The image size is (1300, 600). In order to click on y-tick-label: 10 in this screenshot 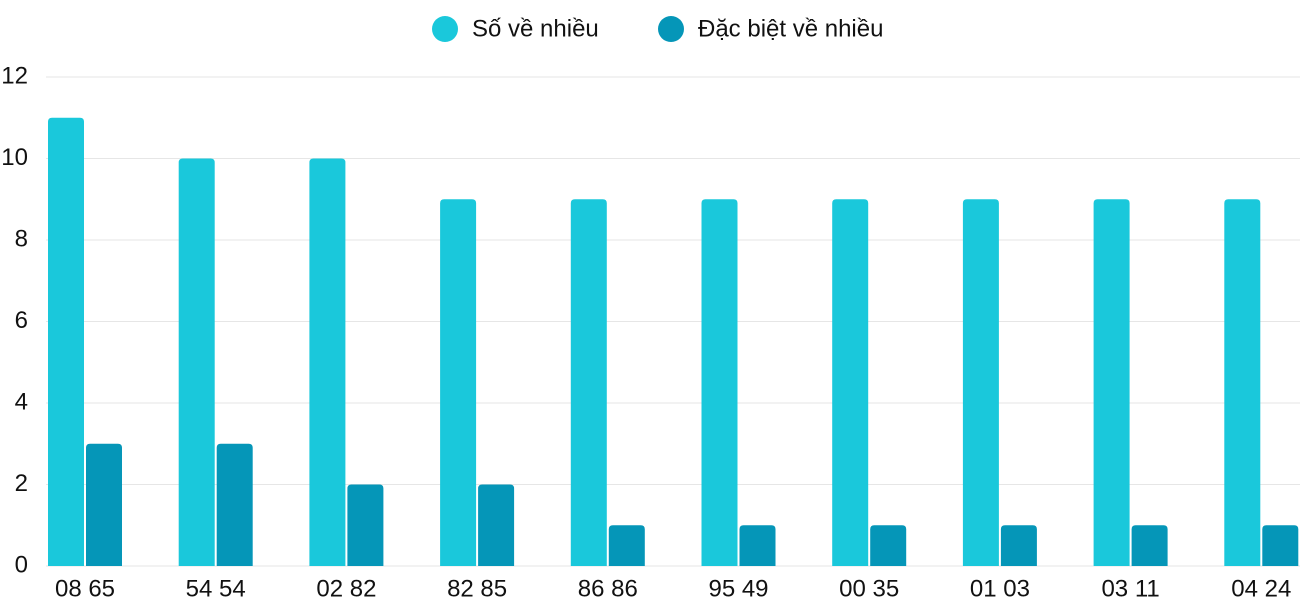, I will do `click(14, 157)`.